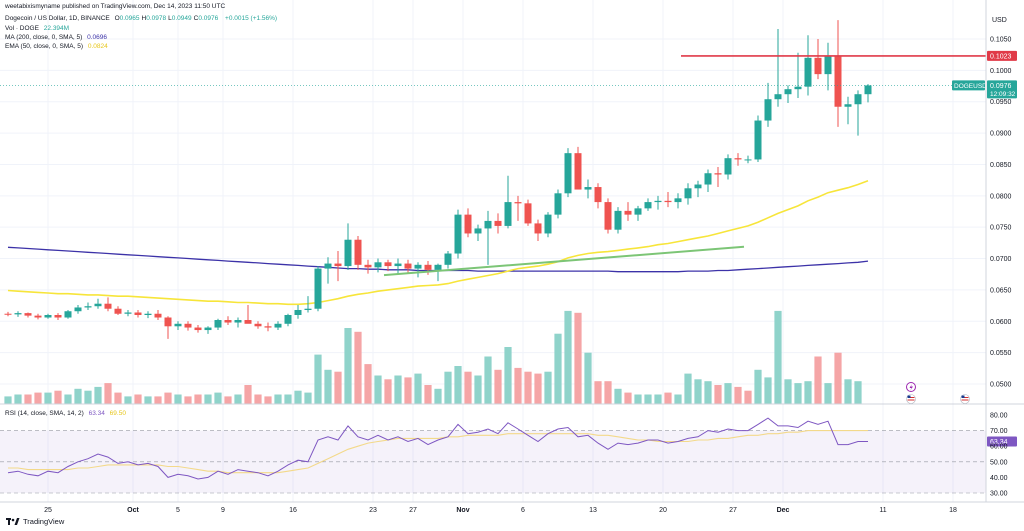 The image size is (1024, 531). What do you see at coordinates (999, 478) in the screenshot?
I see `rsi-axis-label: 40.00` at bounding box center [999, 478].